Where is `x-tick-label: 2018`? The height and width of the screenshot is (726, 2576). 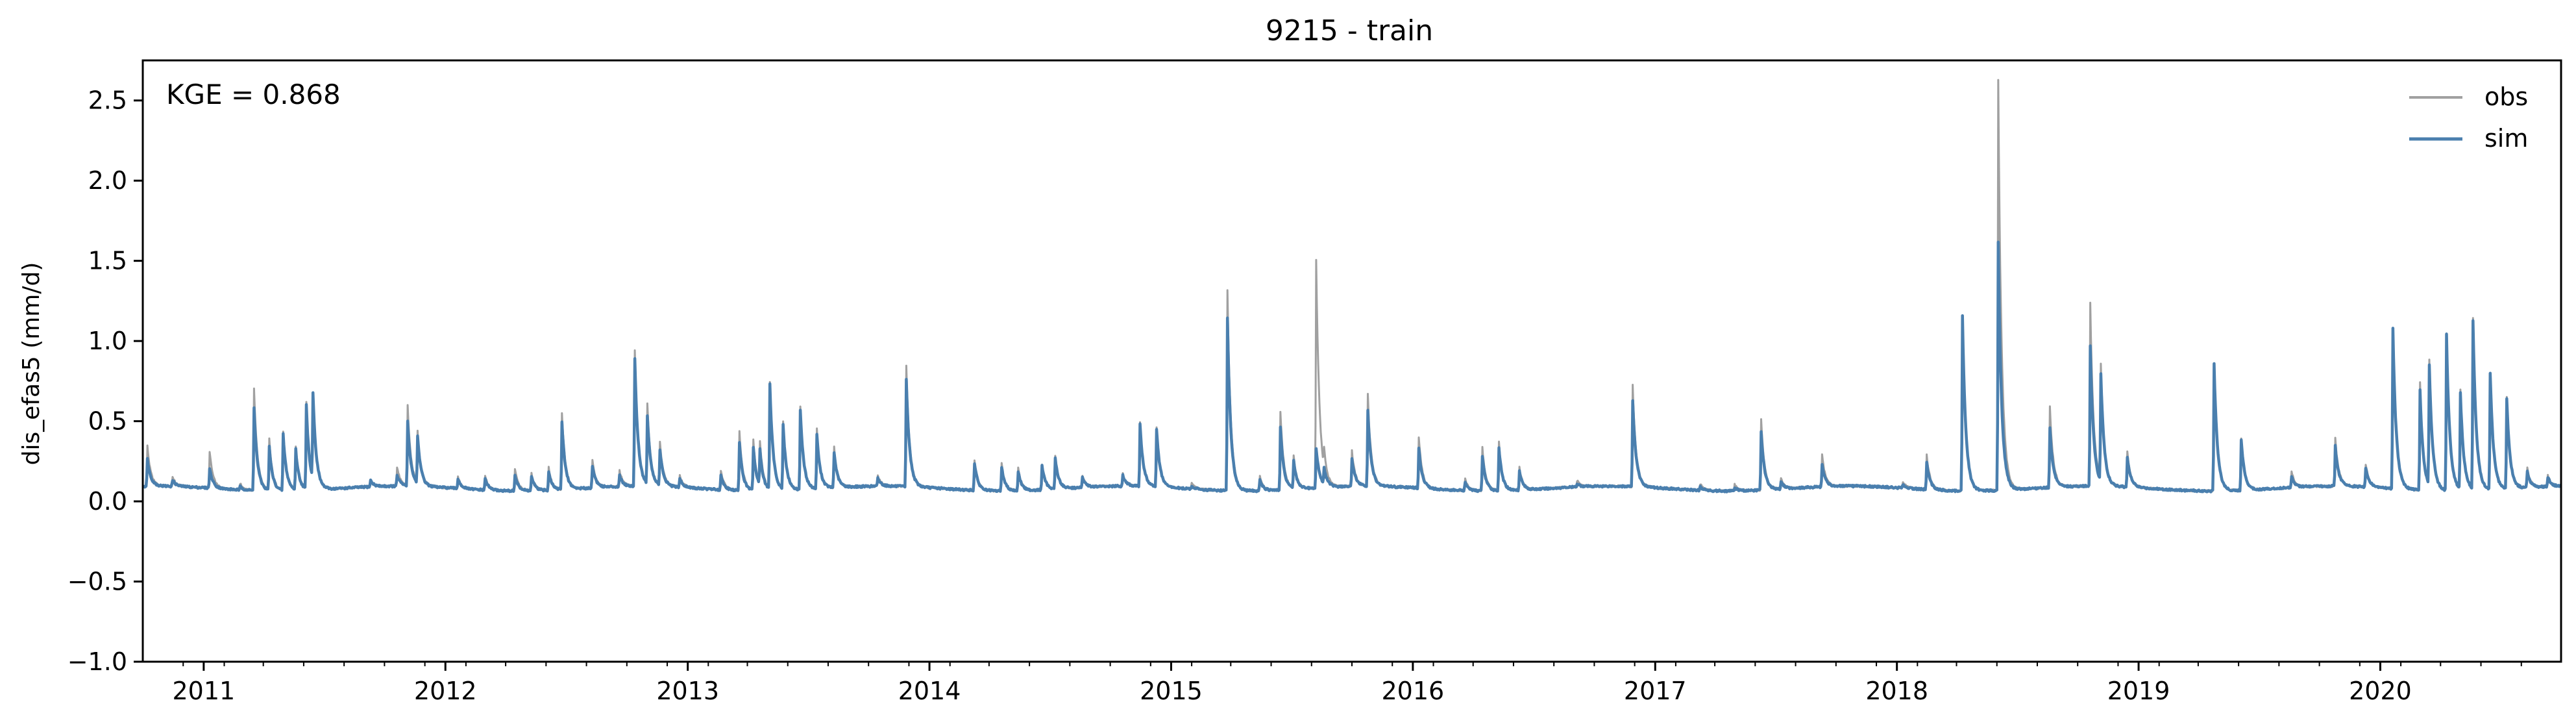 x-tick-label: 2018 is located at coordinates (1896, 691).